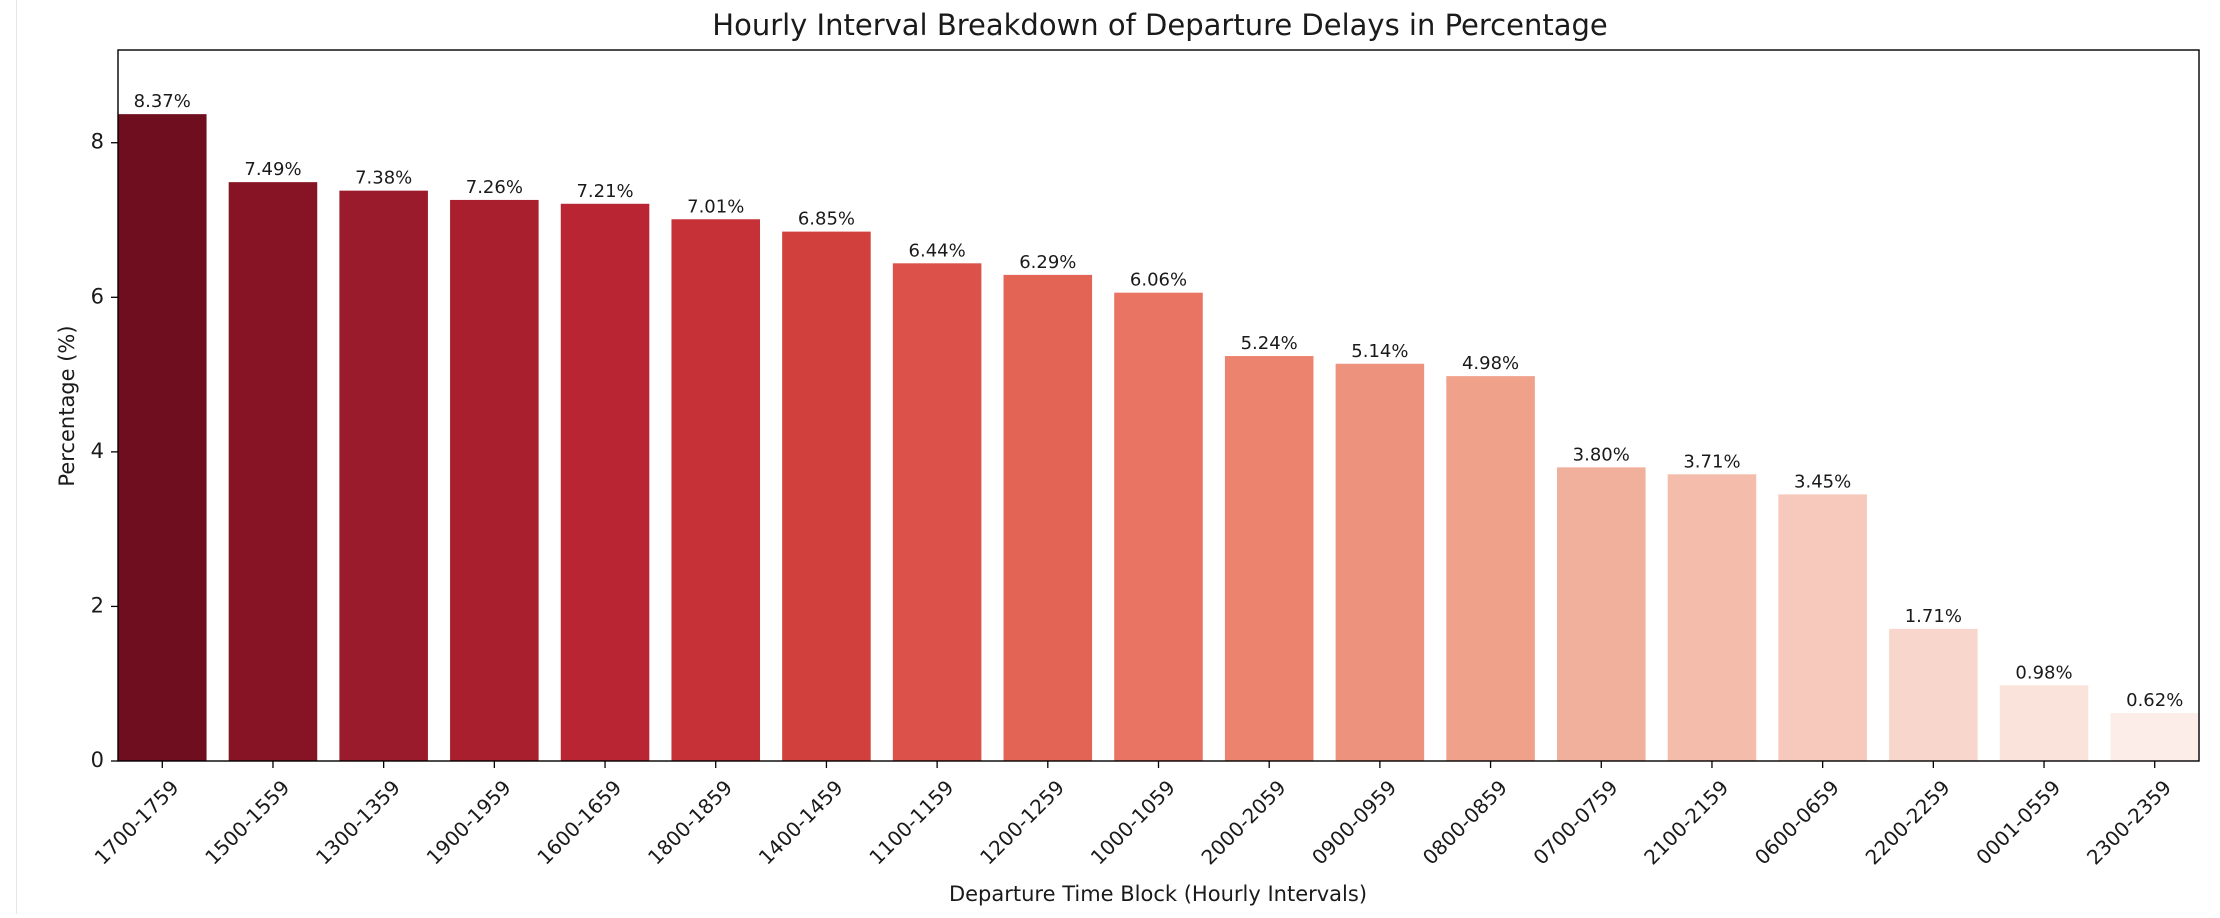 The image size is (2220, 918). What do you see at coordinates (162, 101) in the screenshot?
I see `bar-value-label: 8.37%` at bounding box center [162, 101].